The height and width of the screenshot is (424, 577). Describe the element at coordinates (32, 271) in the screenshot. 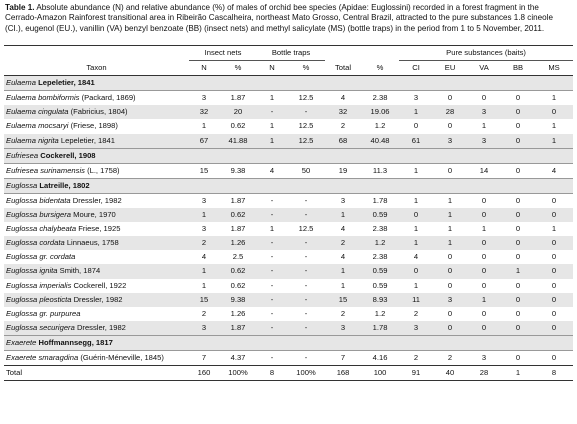

I see `species-name: Euglossa ignita` at that location.